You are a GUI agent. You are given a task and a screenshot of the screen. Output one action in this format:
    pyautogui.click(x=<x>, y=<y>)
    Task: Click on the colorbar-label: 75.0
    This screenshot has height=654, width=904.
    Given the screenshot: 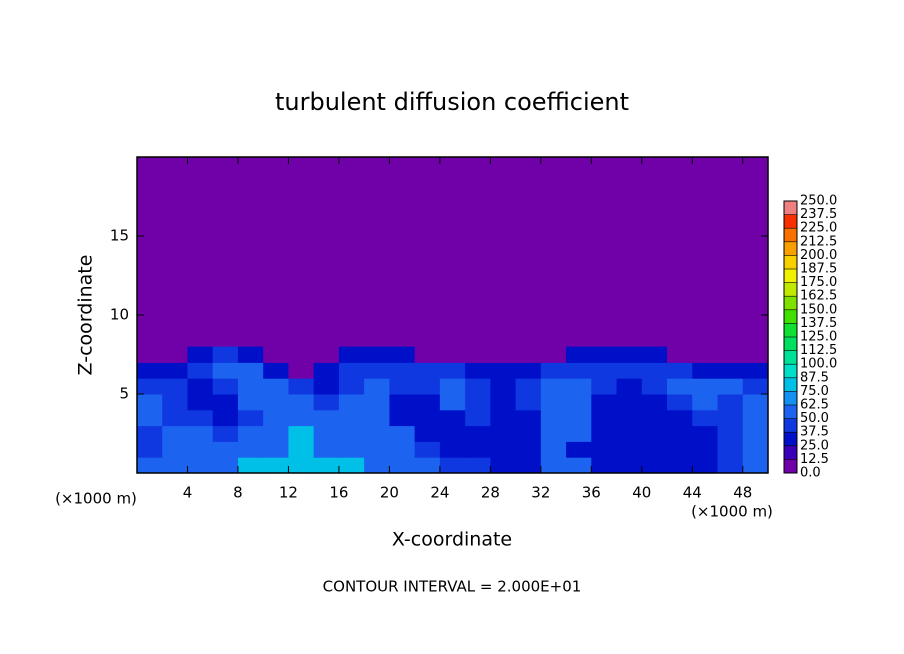 What is the action you would take?
    pyautogui.click(x=814, y=391)
    